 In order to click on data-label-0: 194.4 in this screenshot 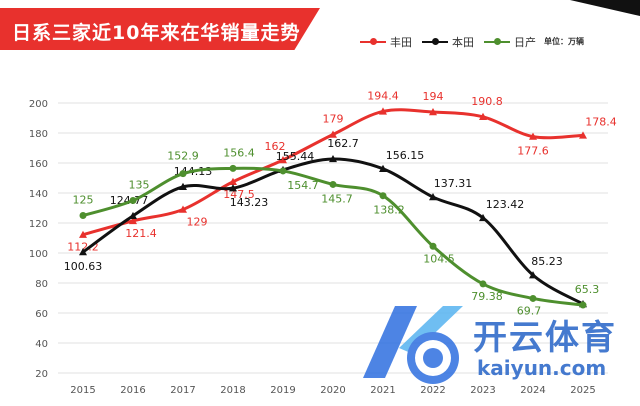, I will do `click(383, 95)`.